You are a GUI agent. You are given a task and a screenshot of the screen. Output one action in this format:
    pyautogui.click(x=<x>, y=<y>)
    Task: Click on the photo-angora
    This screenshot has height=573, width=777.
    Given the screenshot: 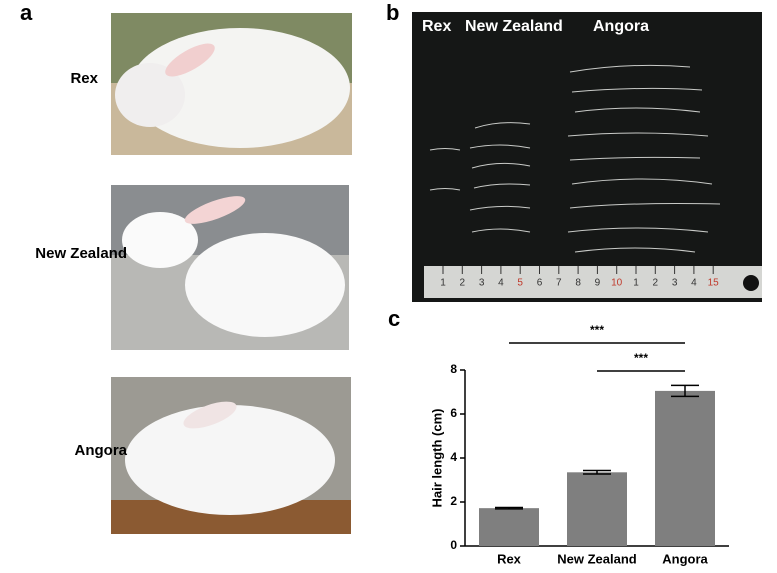 What is the action you would take?
    pyautogui.click(x=231, y=455)
    